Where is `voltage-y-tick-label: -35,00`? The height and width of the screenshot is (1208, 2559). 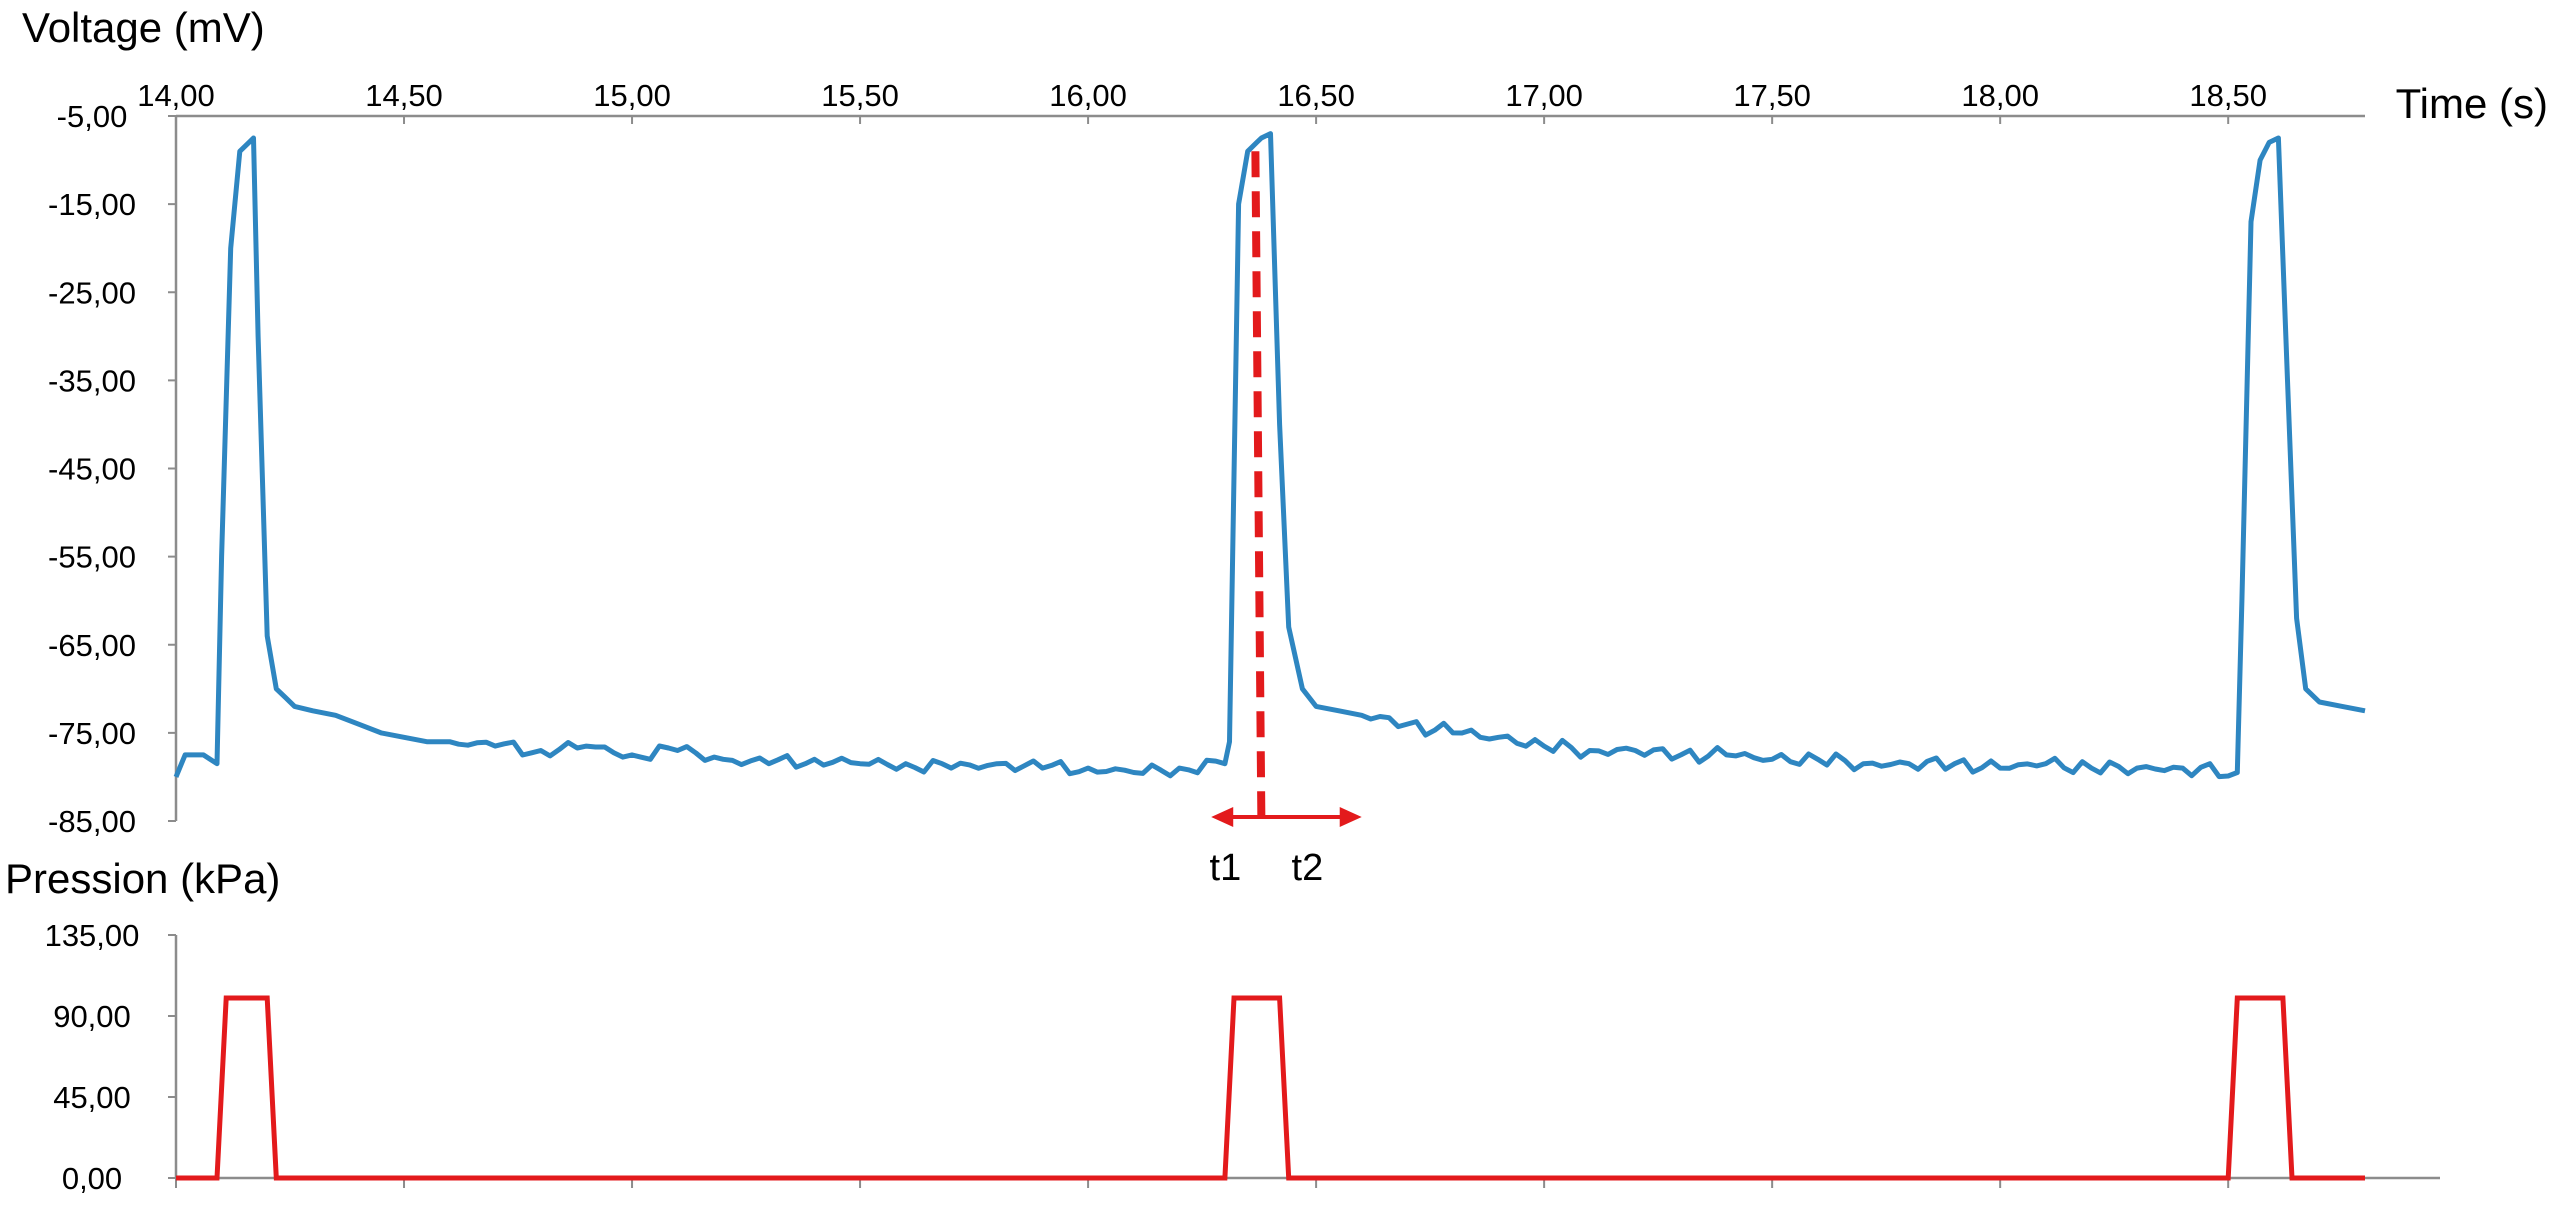
voltage-y-tick-label: -35,00 is located at coordinates (92, 380).